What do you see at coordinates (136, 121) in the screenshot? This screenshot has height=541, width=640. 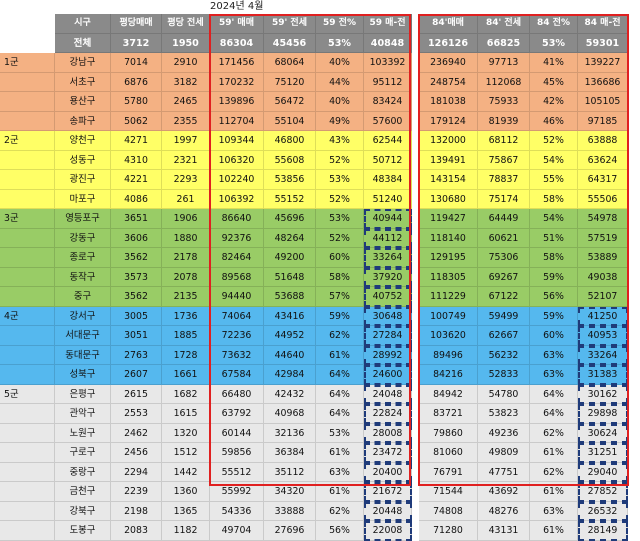 I see `price-per-pyeong-cell: 5062` at bounding box center [136, 121].